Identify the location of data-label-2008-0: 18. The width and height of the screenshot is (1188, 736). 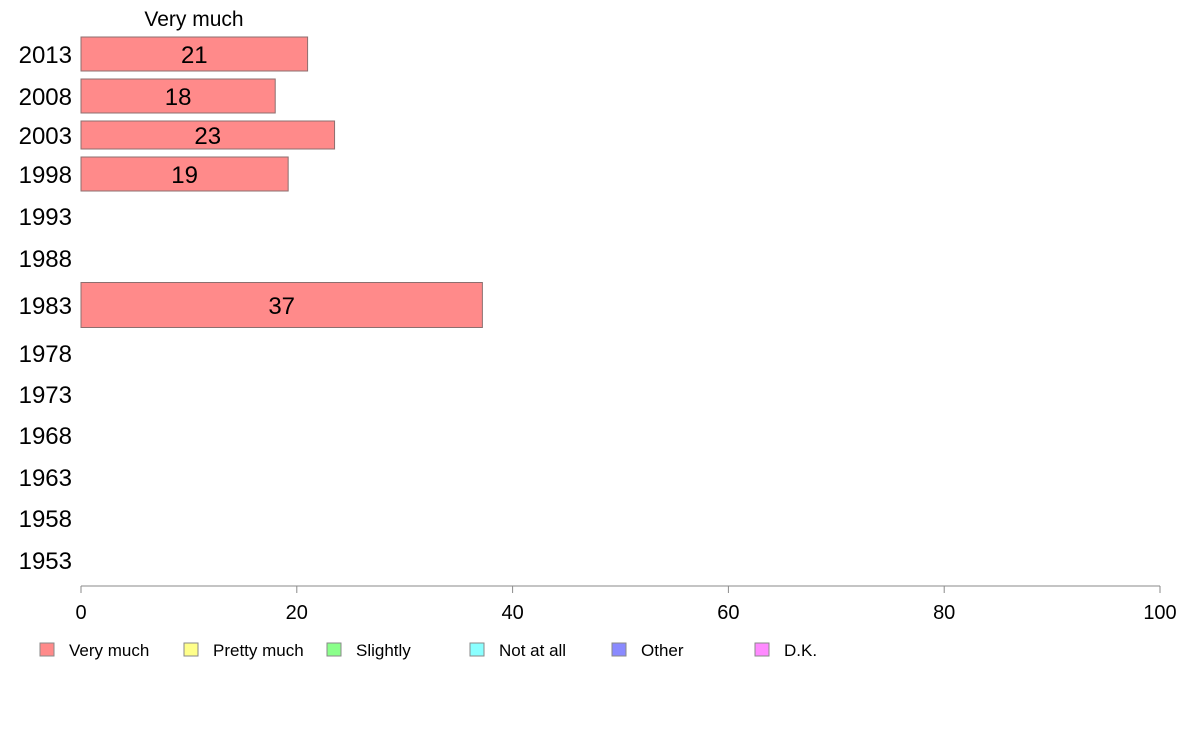
(178, 97).